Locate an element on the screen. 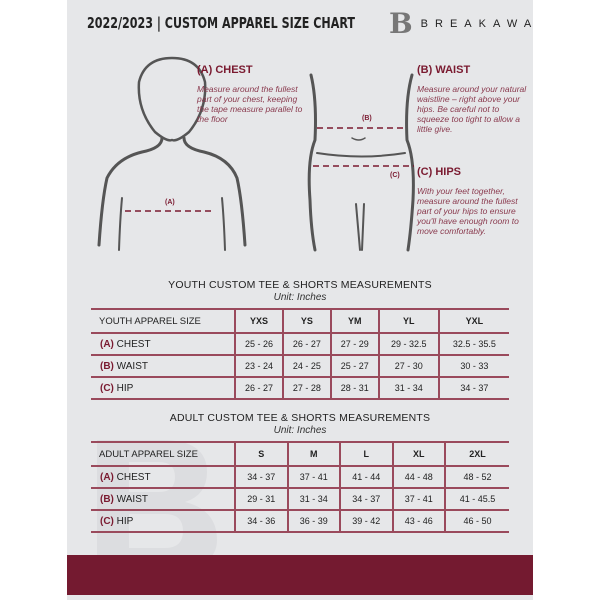  chest-marker: (A) is located at coordinates (170, 202).